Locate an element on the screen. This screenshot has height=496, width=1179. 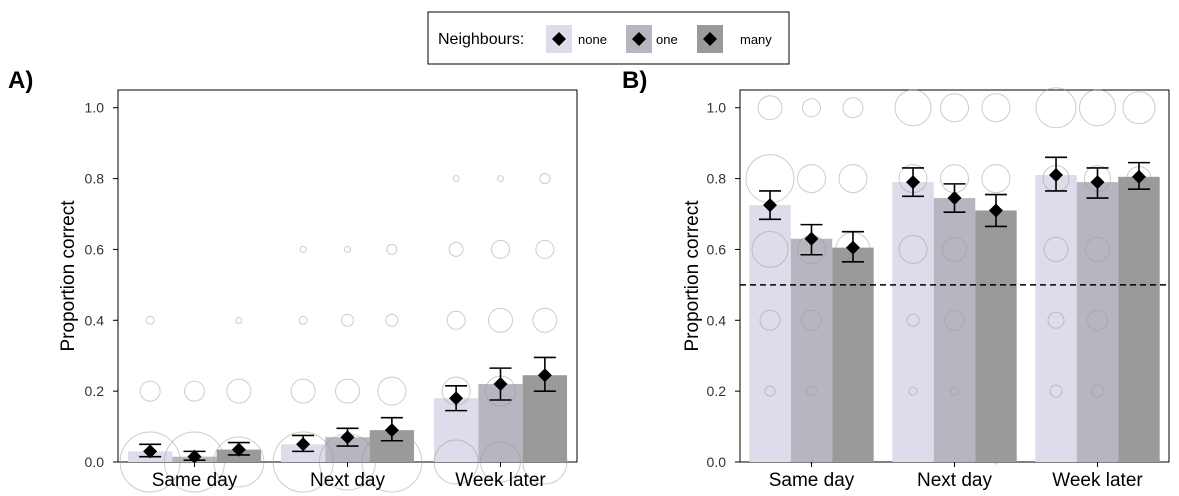
bar-same-day-none is located at coordinates (770, 333).